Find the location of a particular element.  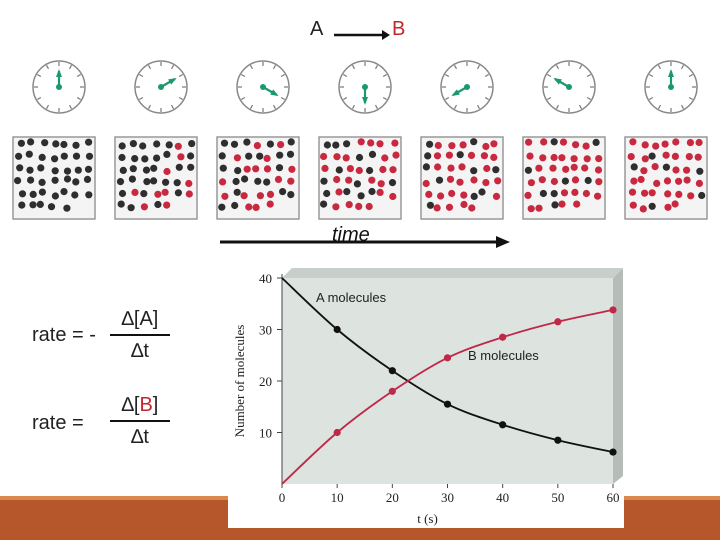

x-tick-label: 50 is located at coordinates (557, 497).